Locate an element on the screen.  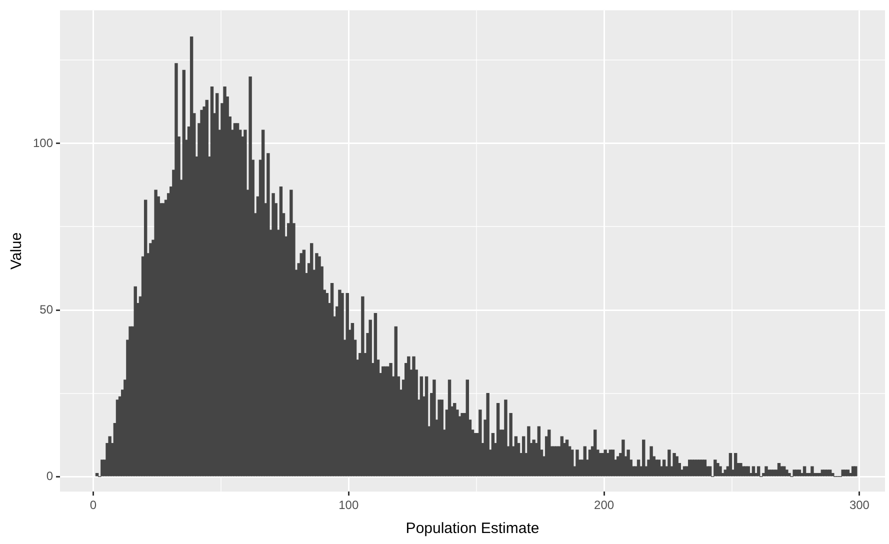
x-tick-label: 100 is located at coordinates (348, 505).